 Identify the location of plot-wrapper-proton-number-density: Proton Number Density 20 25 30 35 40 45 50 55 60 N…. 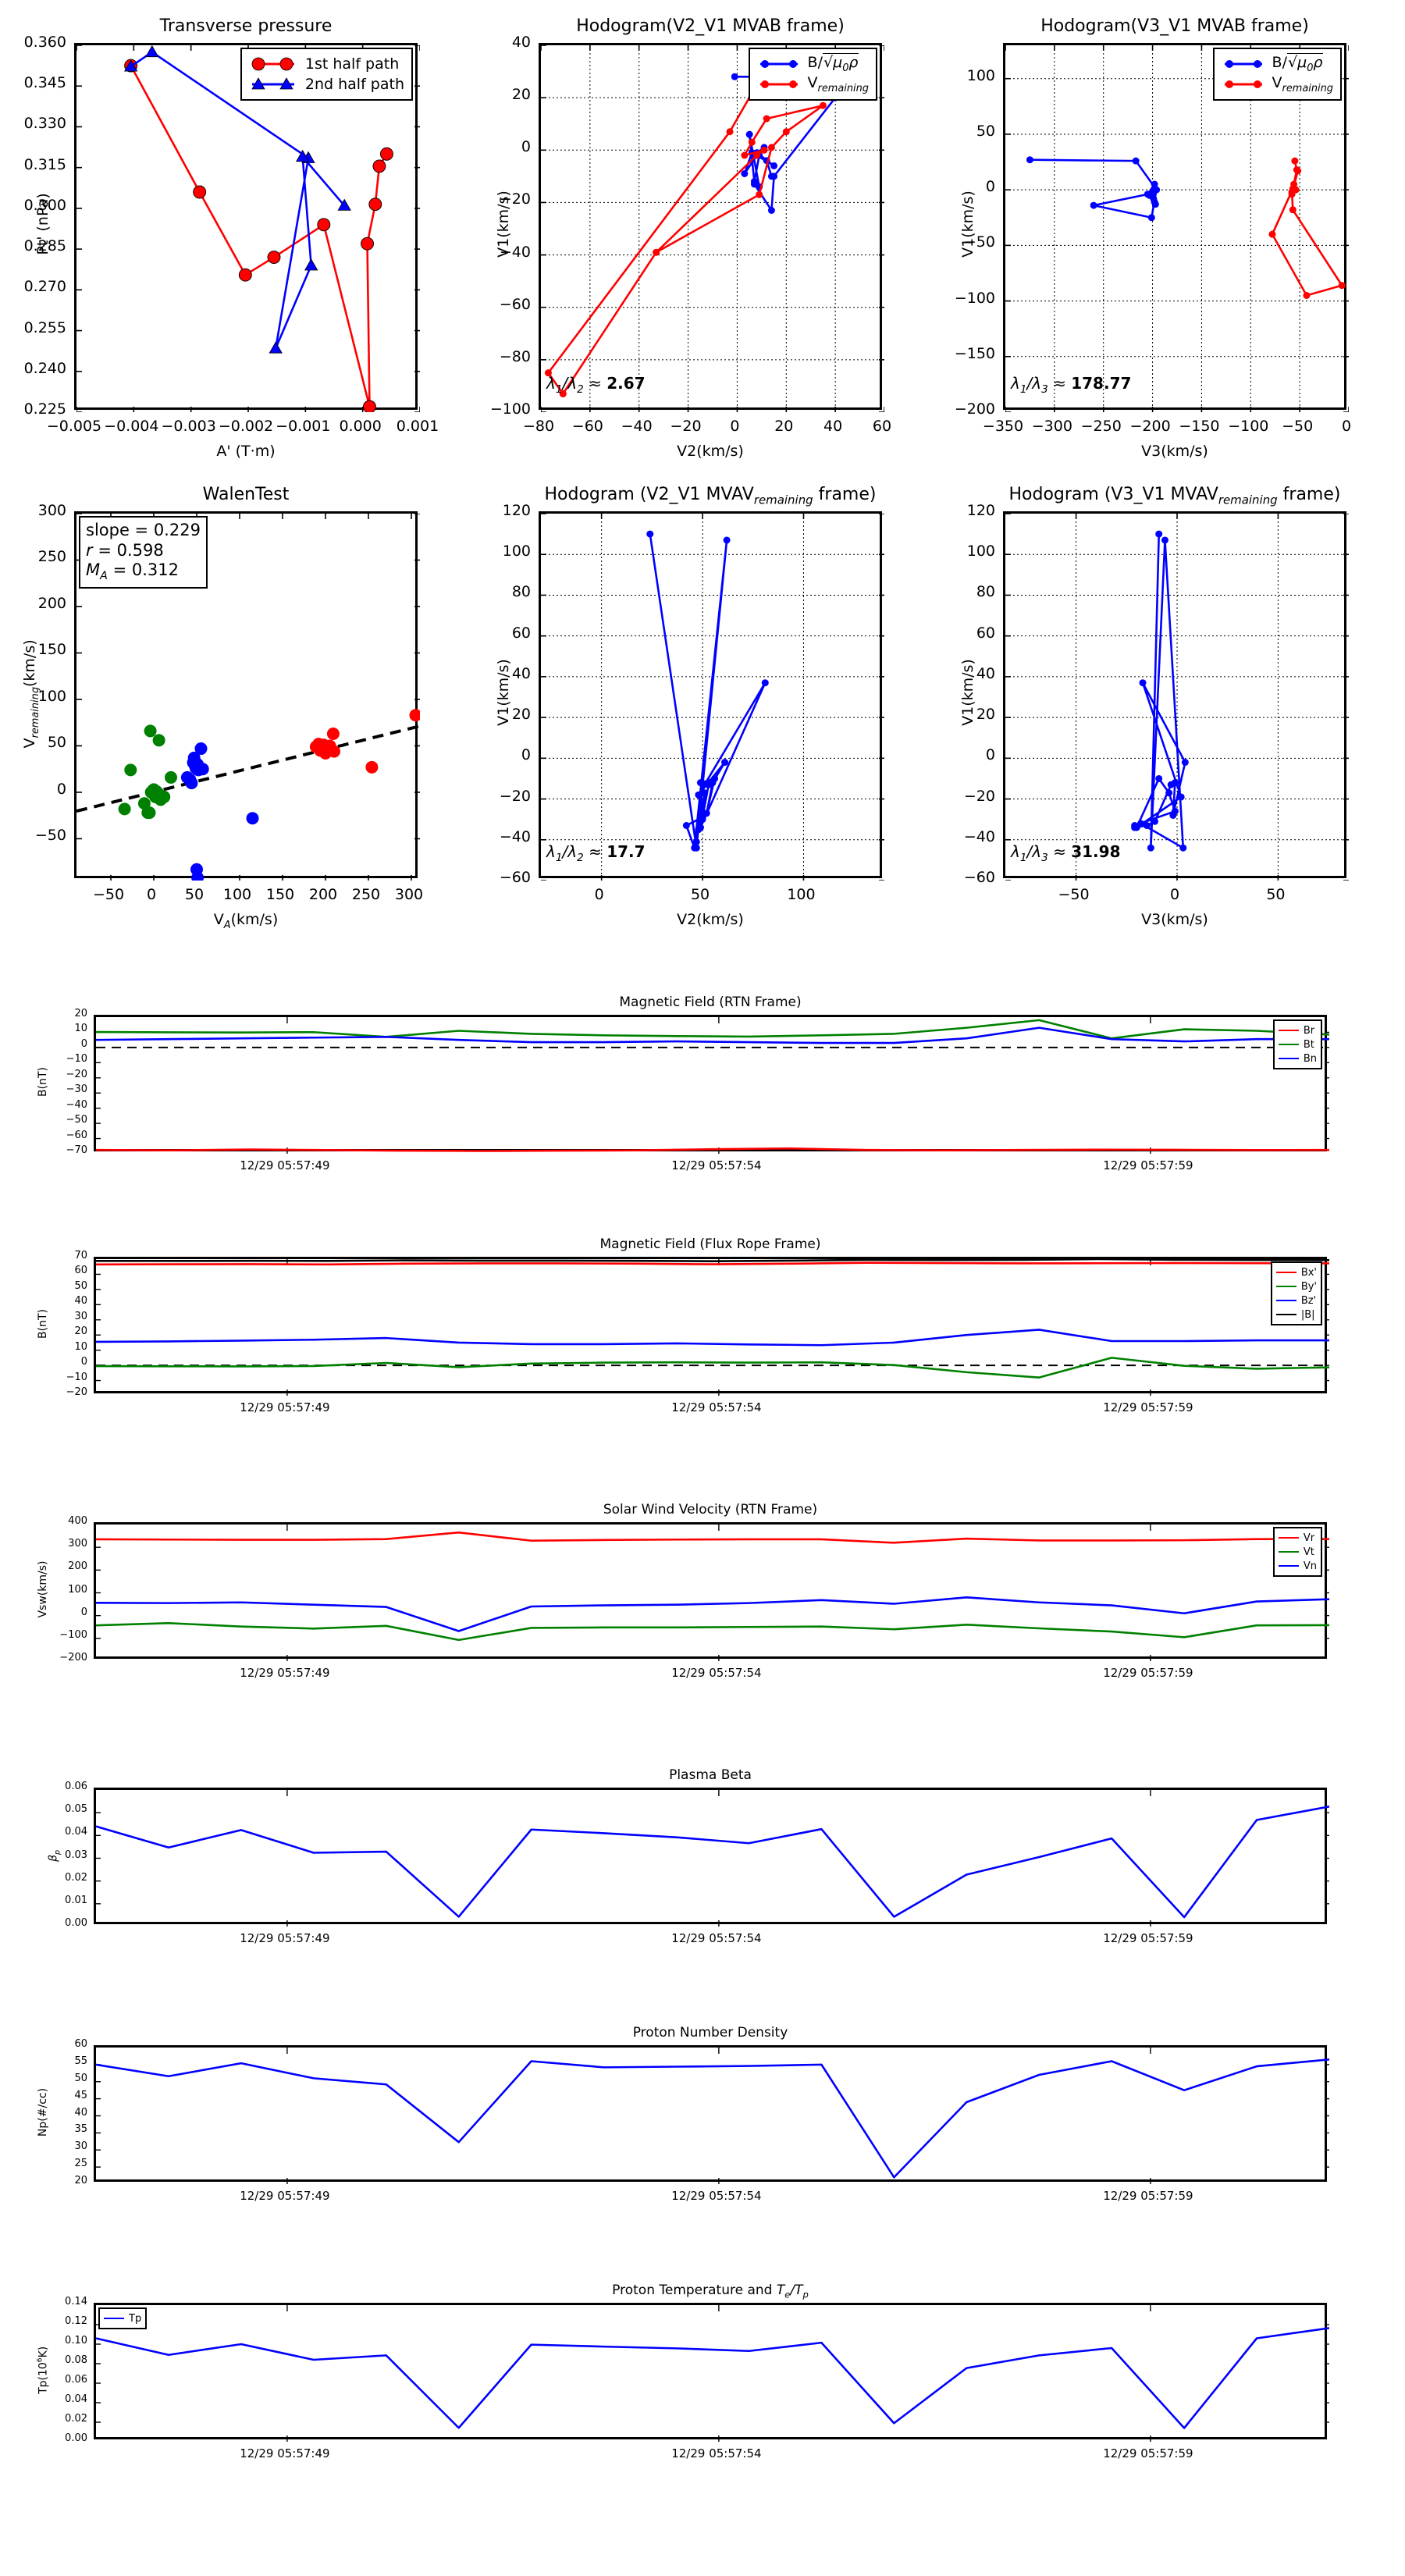
(683, 2114).